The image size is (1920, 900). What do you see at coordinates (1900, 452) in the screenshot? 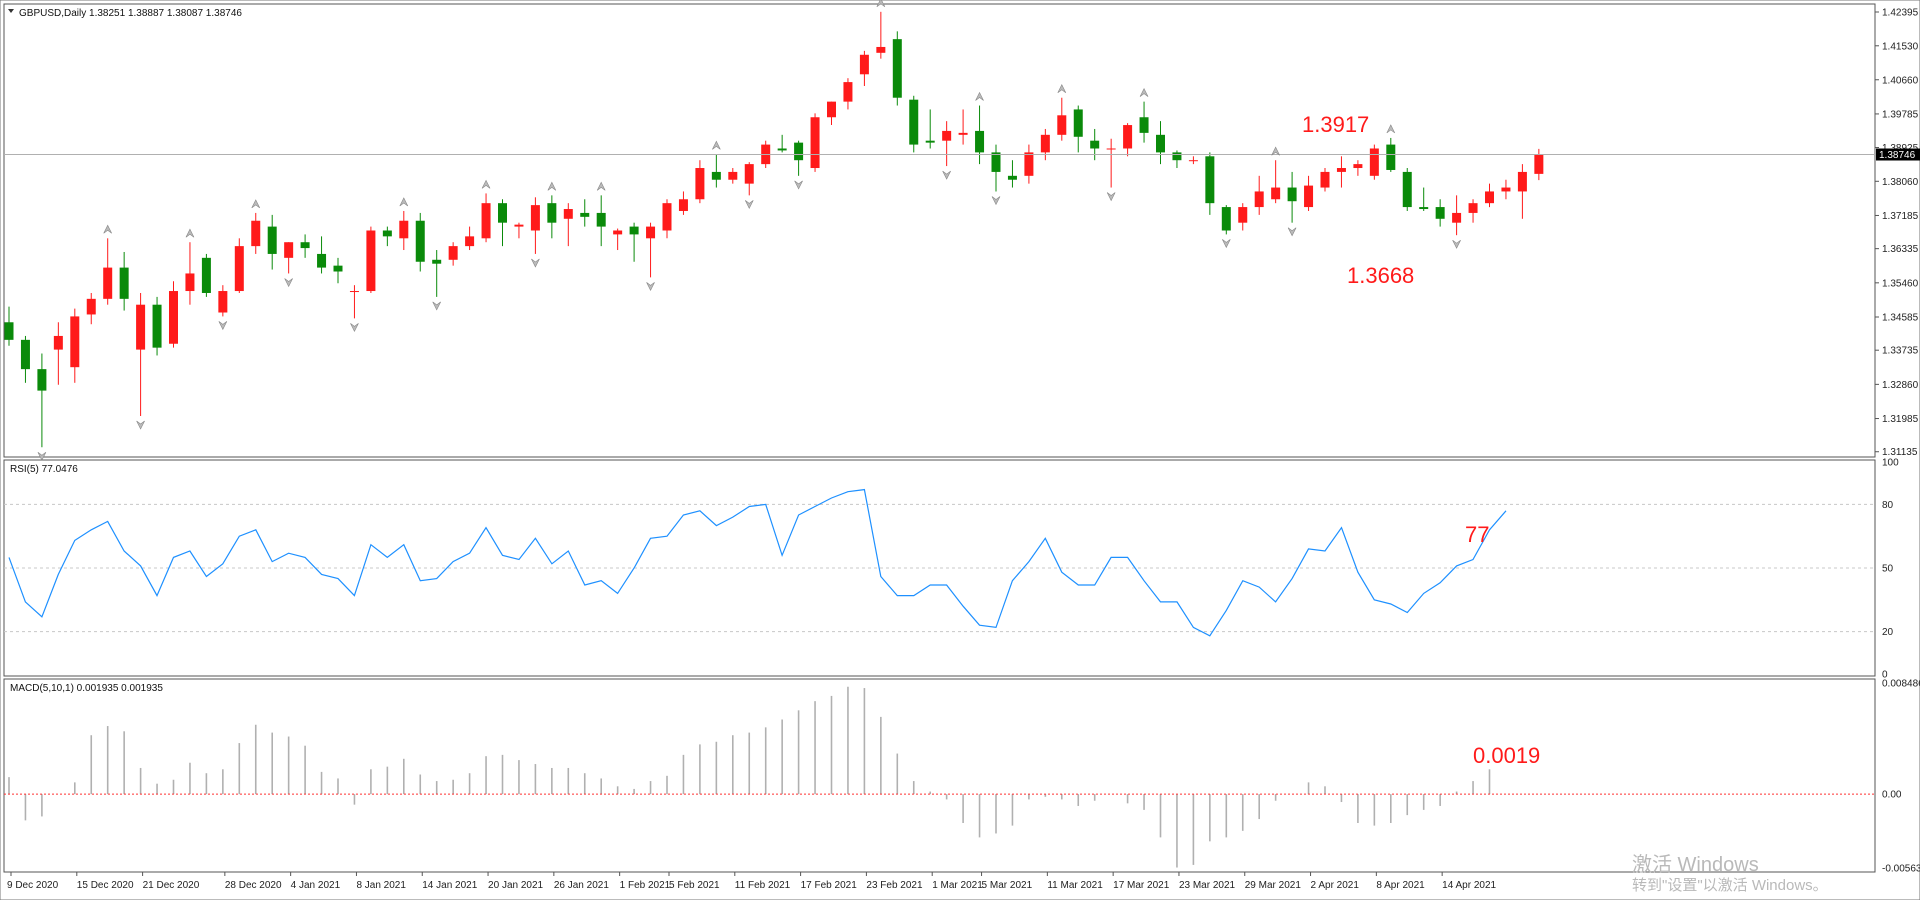
I see `price-tick-label: 1.31135` at bounding box center [1900, 452].